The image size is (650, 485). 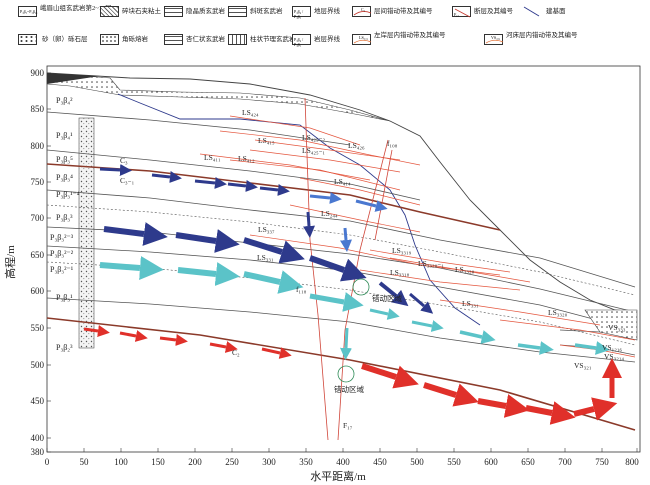 What do you see at coordinates (49, 262) in the screenshot?
I see `y-axis-ticks` at bounding box center [49, 262].